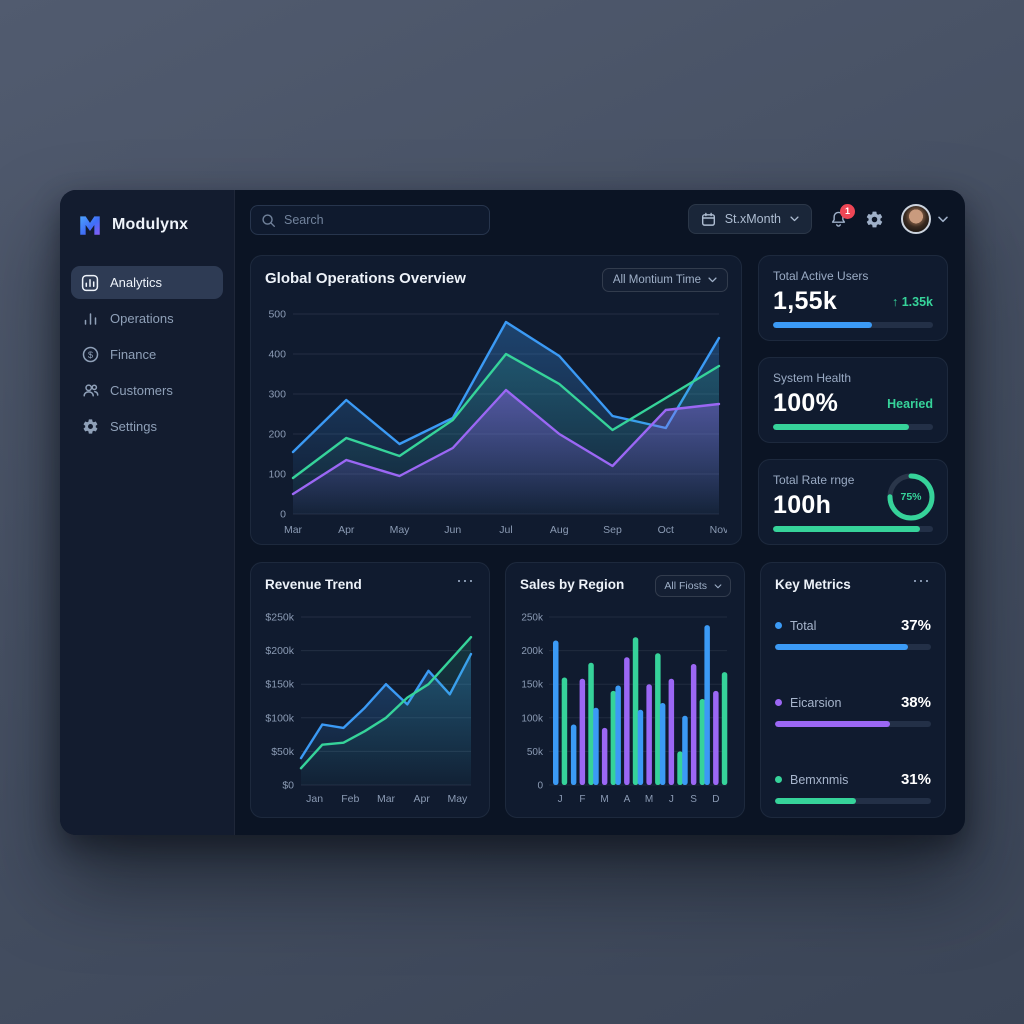 Image resolution: width=1024 pixels, height=1024 pixels. I want to click on svg-text: F, so click(582, 799).